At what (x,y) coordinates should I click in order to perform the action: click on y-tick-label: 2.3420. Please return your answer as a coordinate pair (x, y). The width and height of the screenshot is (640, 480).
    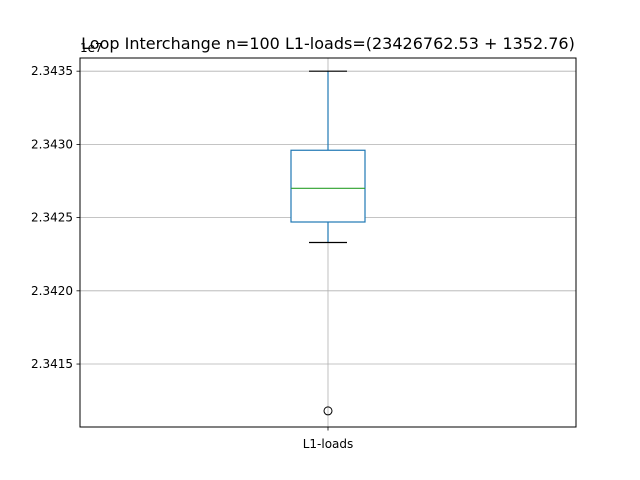
    Looking at the image, I should click on (52, 291).